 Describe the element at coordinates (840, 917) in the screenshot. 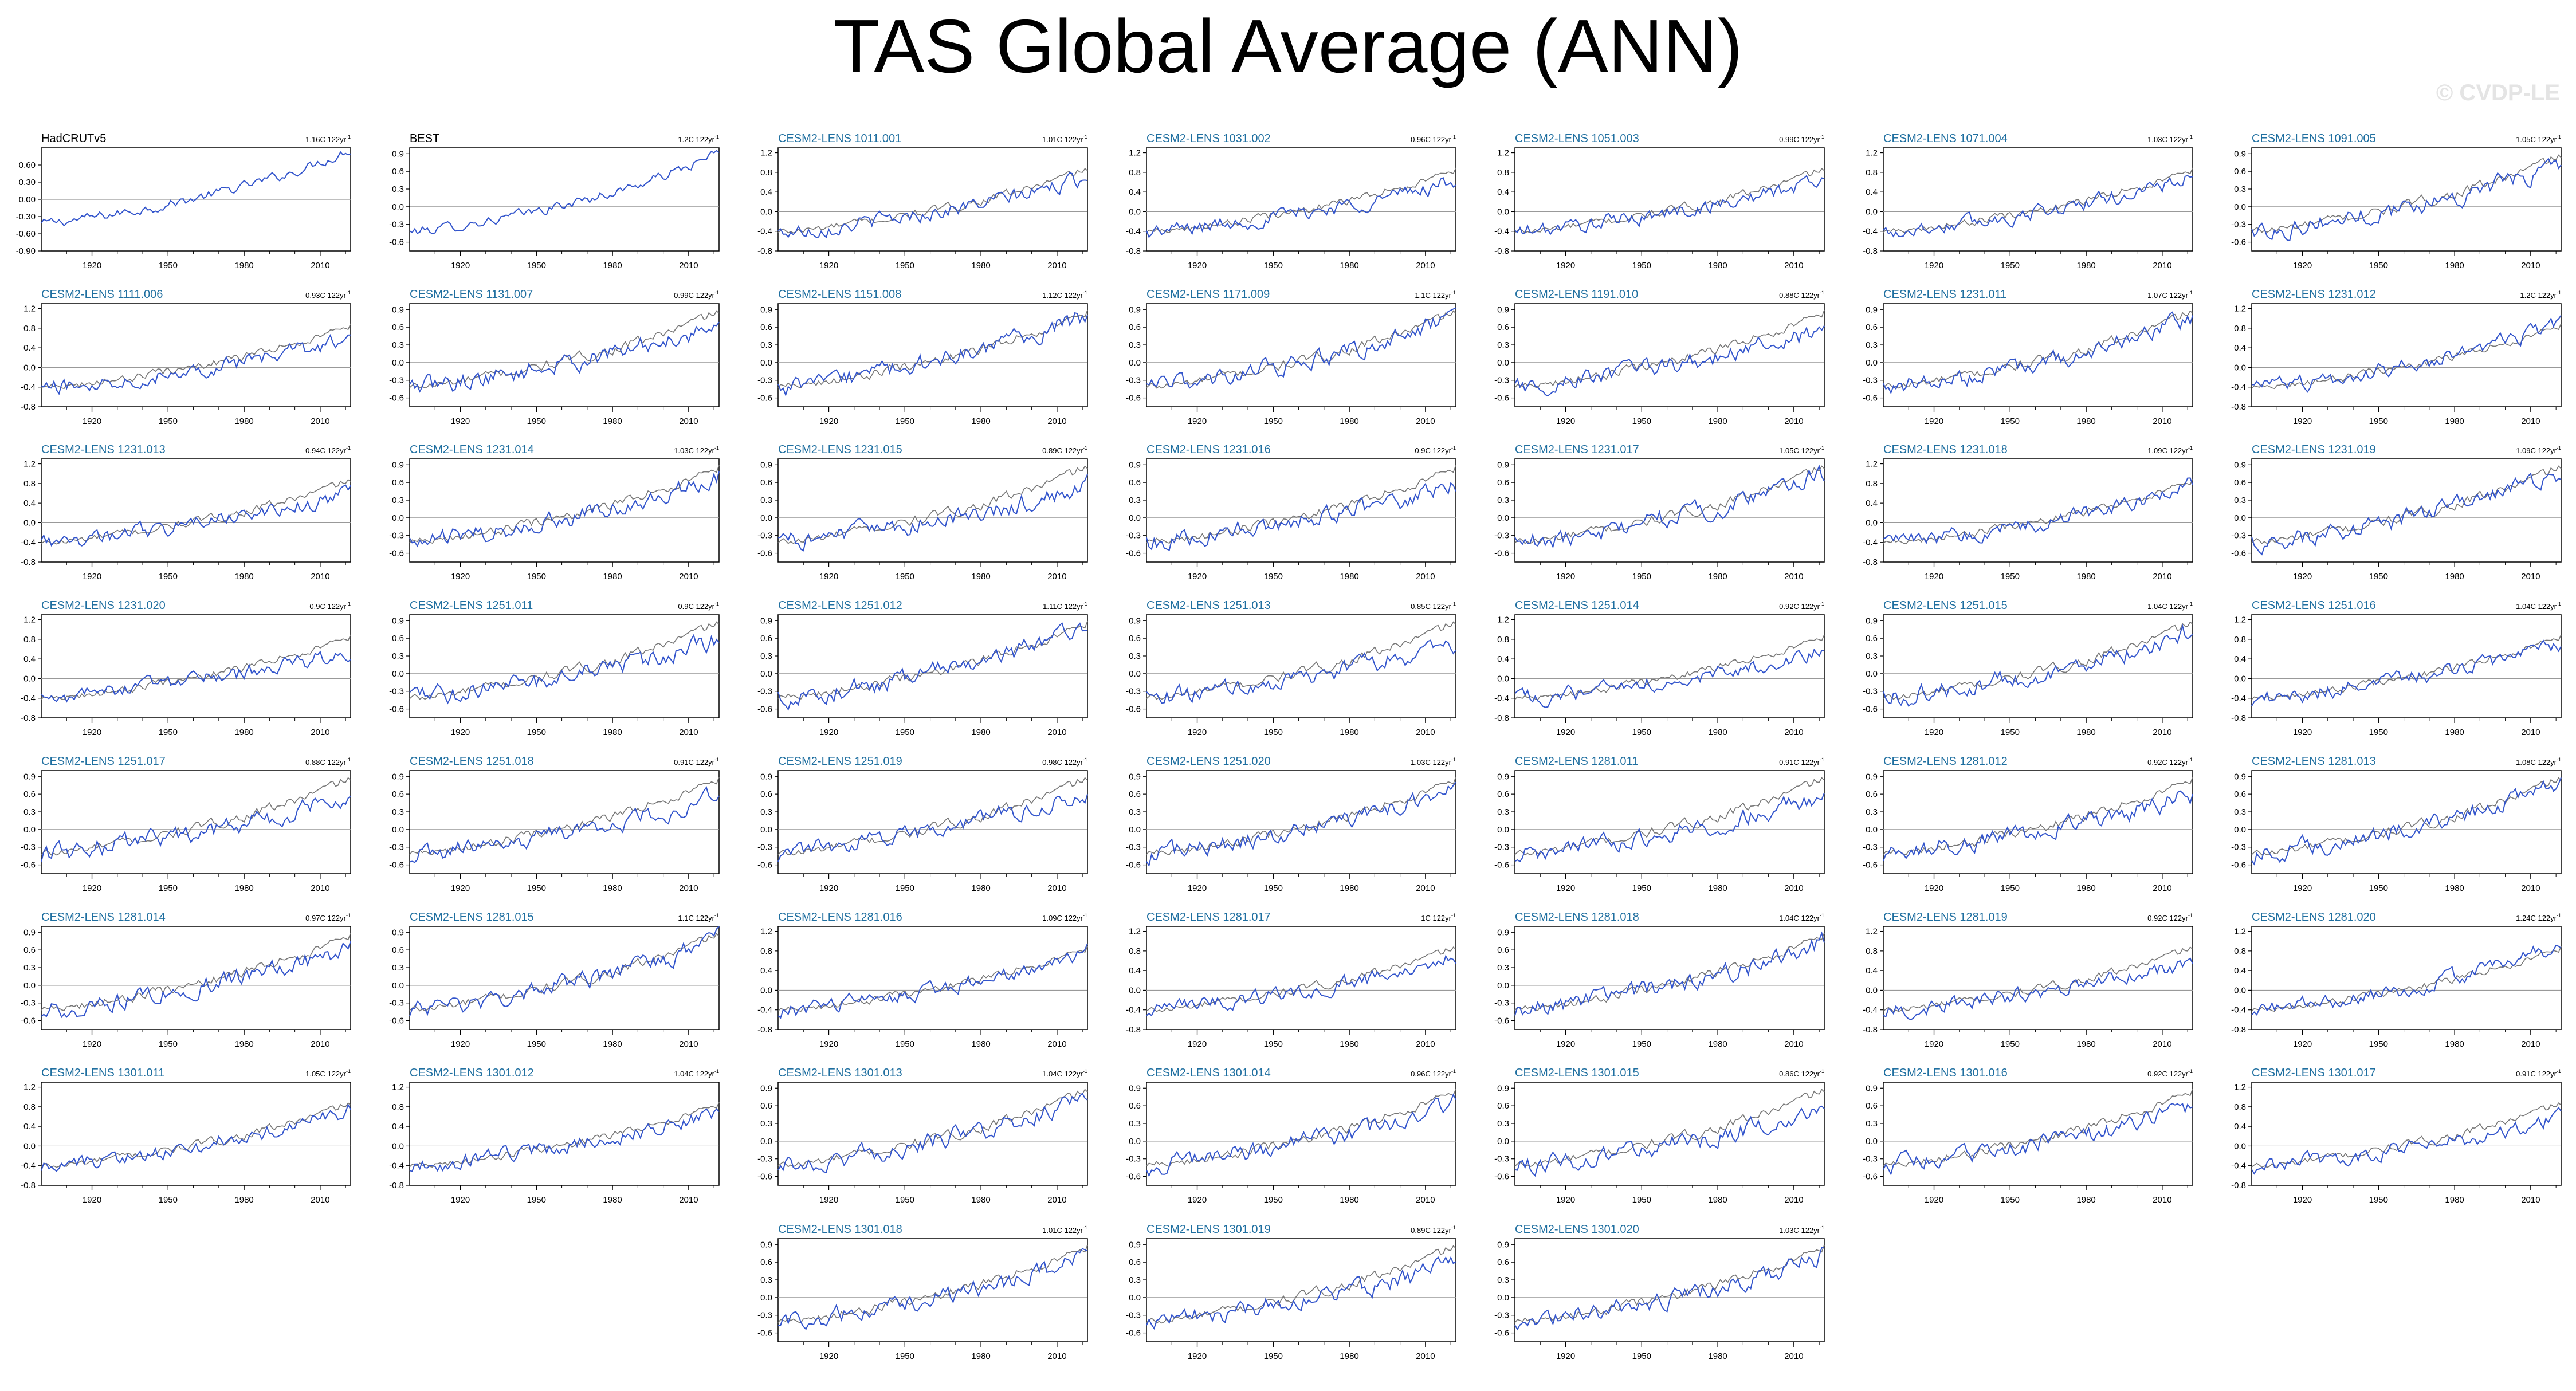

I see `panel-title: CESM2-LENS 1281.016` at that location.